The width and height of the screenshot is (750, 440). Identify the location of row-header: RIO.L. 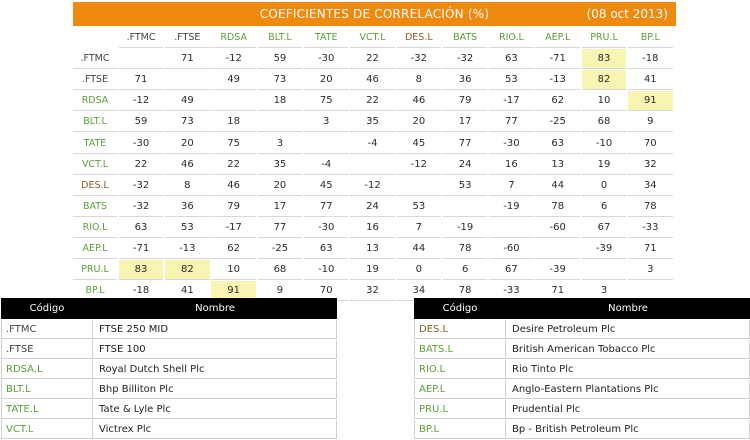
(95, 227).